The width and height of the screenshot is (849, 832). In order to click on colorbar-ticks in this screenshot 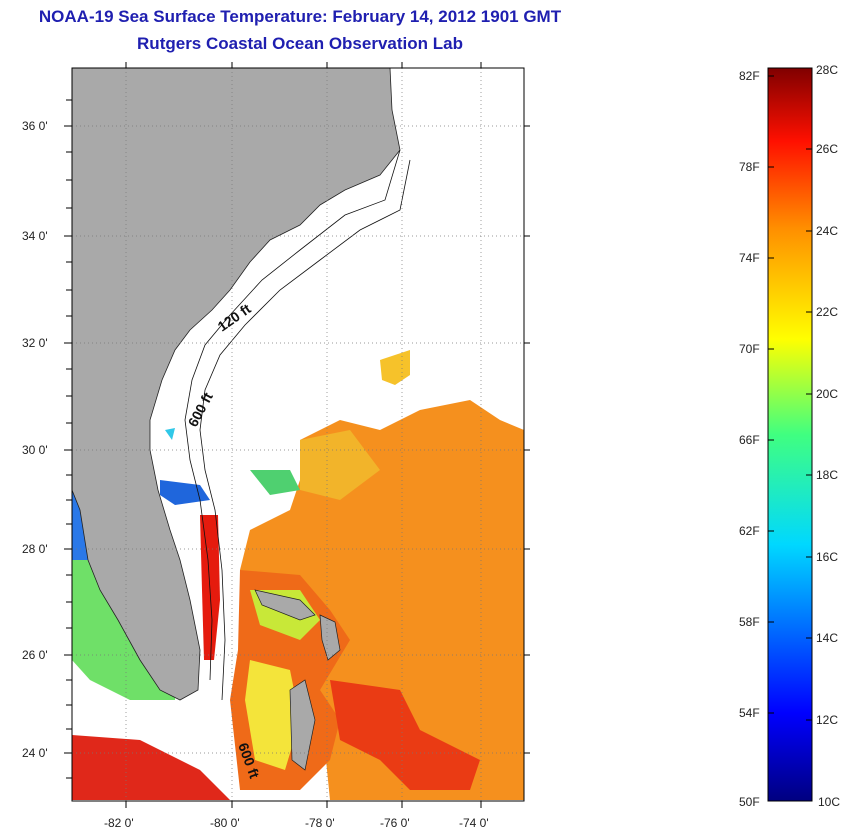, I will do `click(790, 394)`.